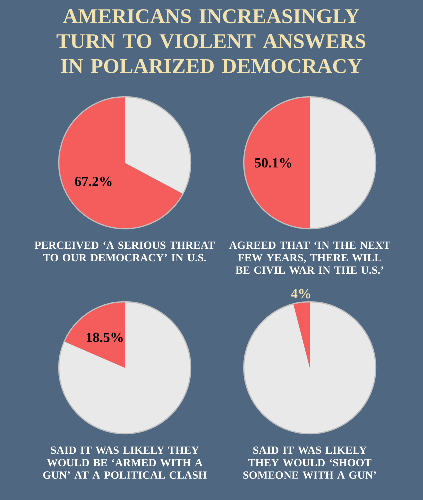  What do you see at coordinates (125, 463) in the screenshot?
I see `text: SAID IT WAS LIKELY THEY WOULD BE ‘ARMED WITH A GUN’ AT A POLITICAL CLASH` at bounding box center [125, 463].